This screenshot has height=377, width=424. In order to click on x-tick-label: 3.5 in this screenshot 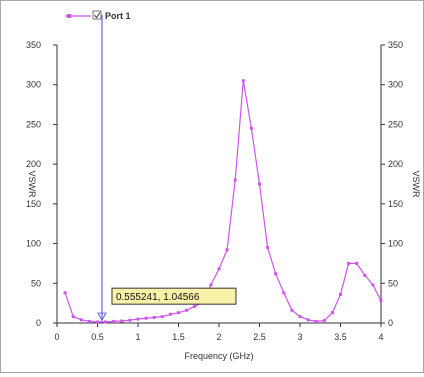, I will do `click(340, 337)`.